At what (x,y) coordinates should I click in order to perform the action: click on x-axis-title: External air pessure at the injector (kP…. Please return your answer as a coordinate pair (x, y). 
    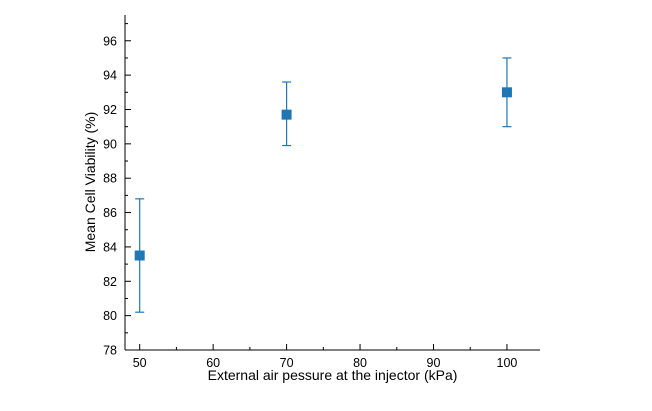
    Looking at the image, I should click on (332, 375).